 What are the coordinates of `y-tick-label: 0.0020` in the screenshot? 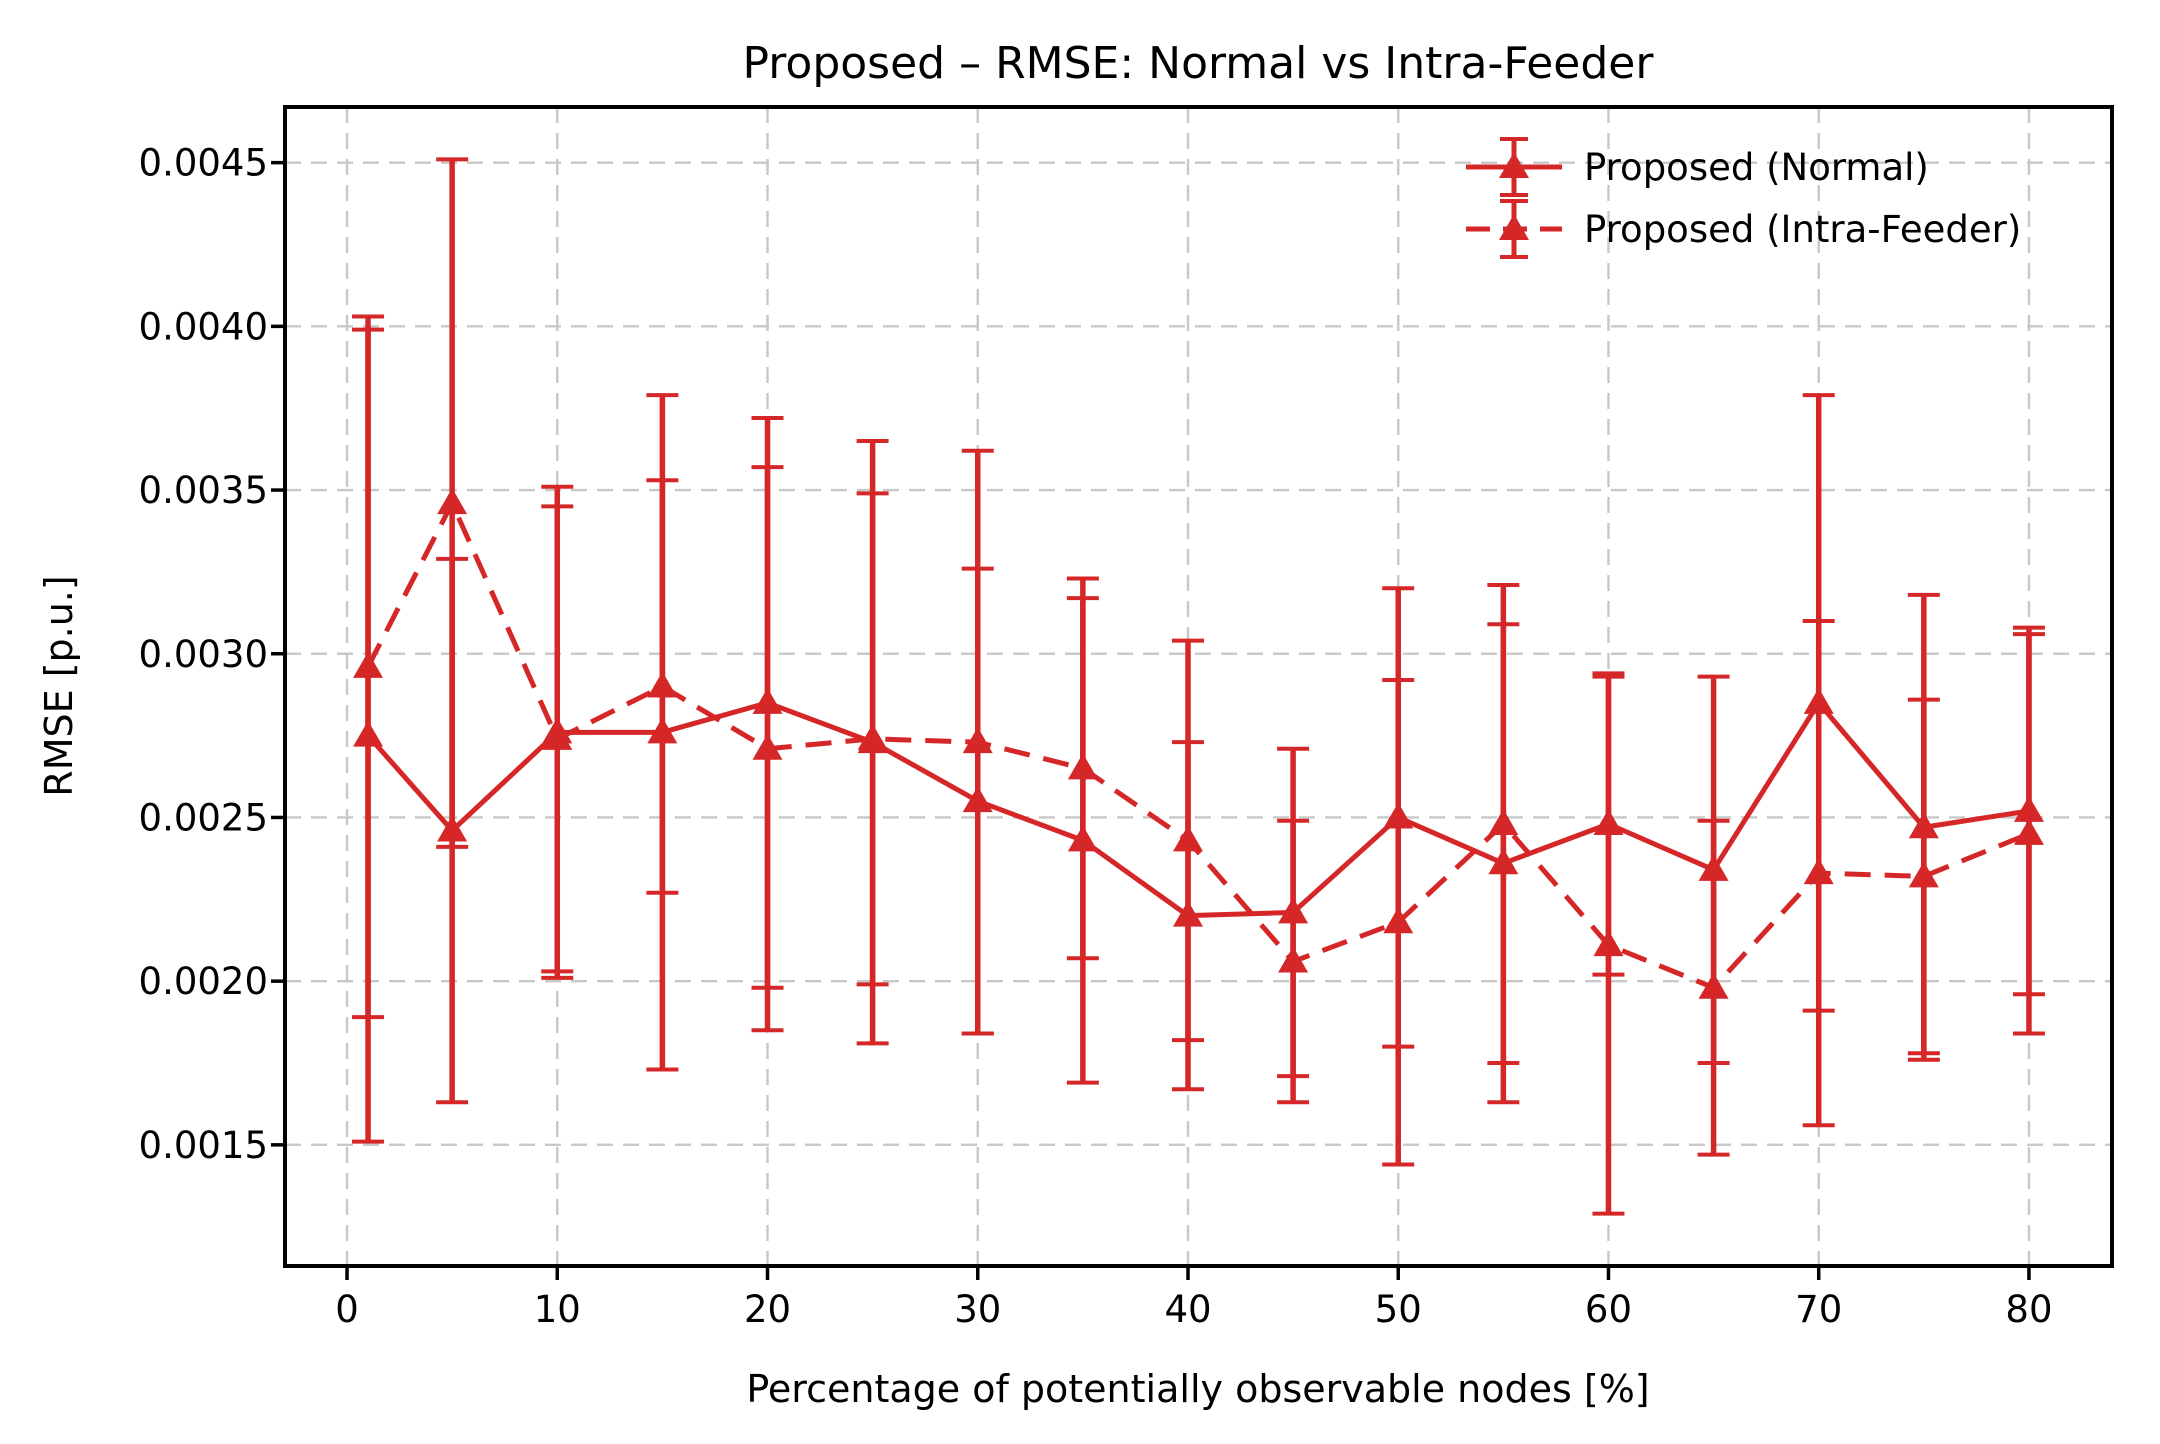 It's located at (203, 981).